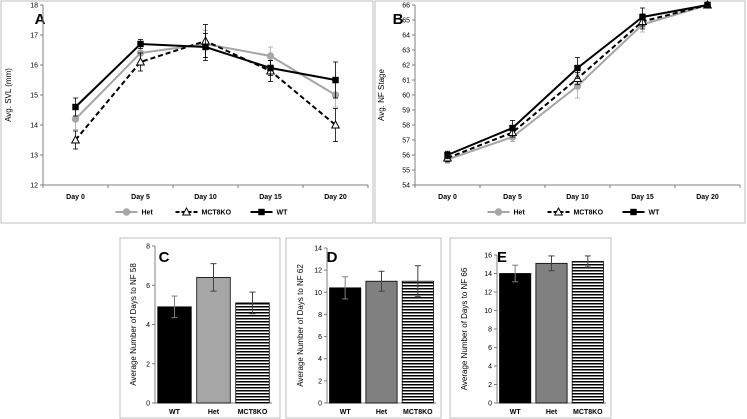 This screenshot has width=747, height=419. Describe the element at coordinates (488, 274) in the screenshot. I see `panel-e-ytick-label: 14` at that location.